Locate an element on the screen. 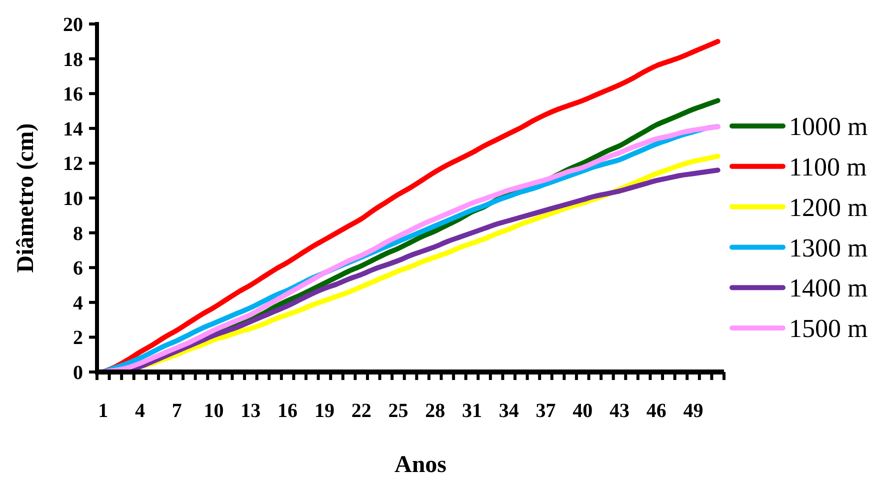  x-tick-label: 28 is located at coordinates (435, 411).